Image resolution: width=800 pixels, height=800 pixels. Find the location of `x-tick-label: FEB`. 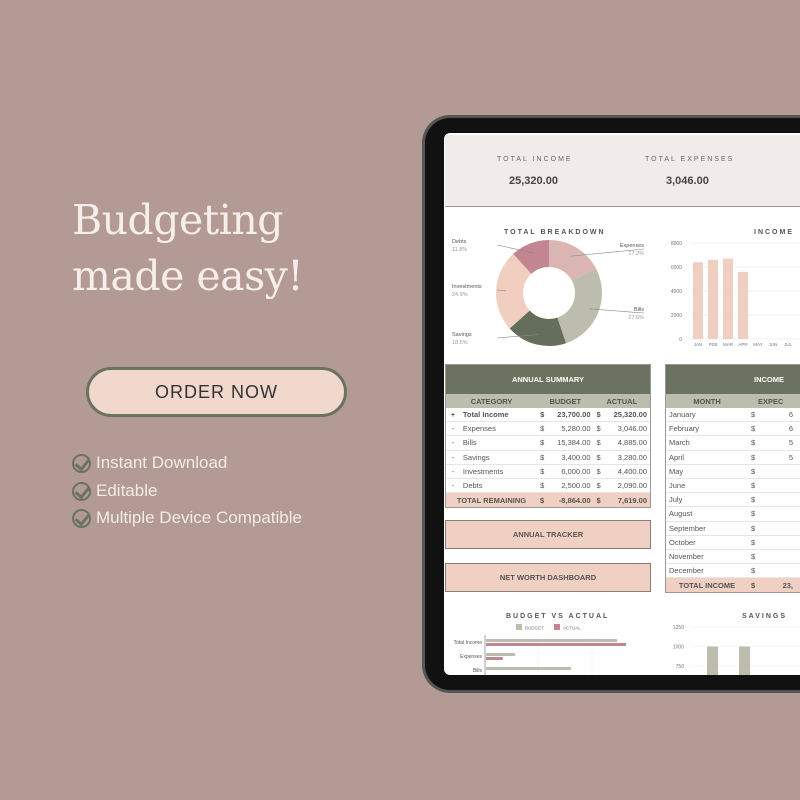

x-tick-label: FEB is located at coordinates (713, 344).